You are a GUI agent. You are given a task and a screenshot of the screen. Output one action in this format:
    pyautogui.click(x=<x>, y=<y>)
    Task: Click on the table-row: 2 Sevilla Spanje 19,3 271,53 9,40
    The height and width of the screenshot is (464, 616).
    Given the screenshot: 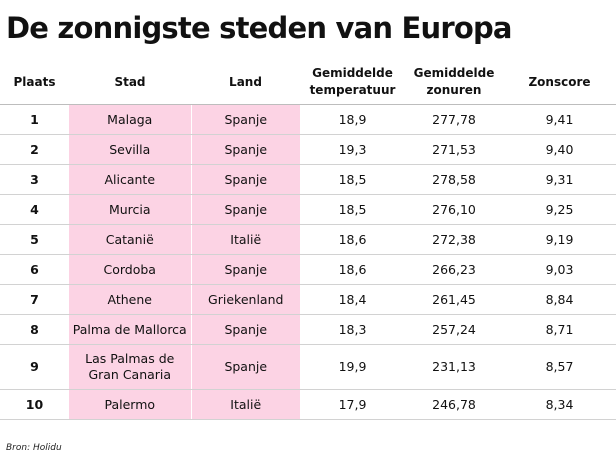 What is the action you would take?
    pyautogui.click(x=308, y=149)
    